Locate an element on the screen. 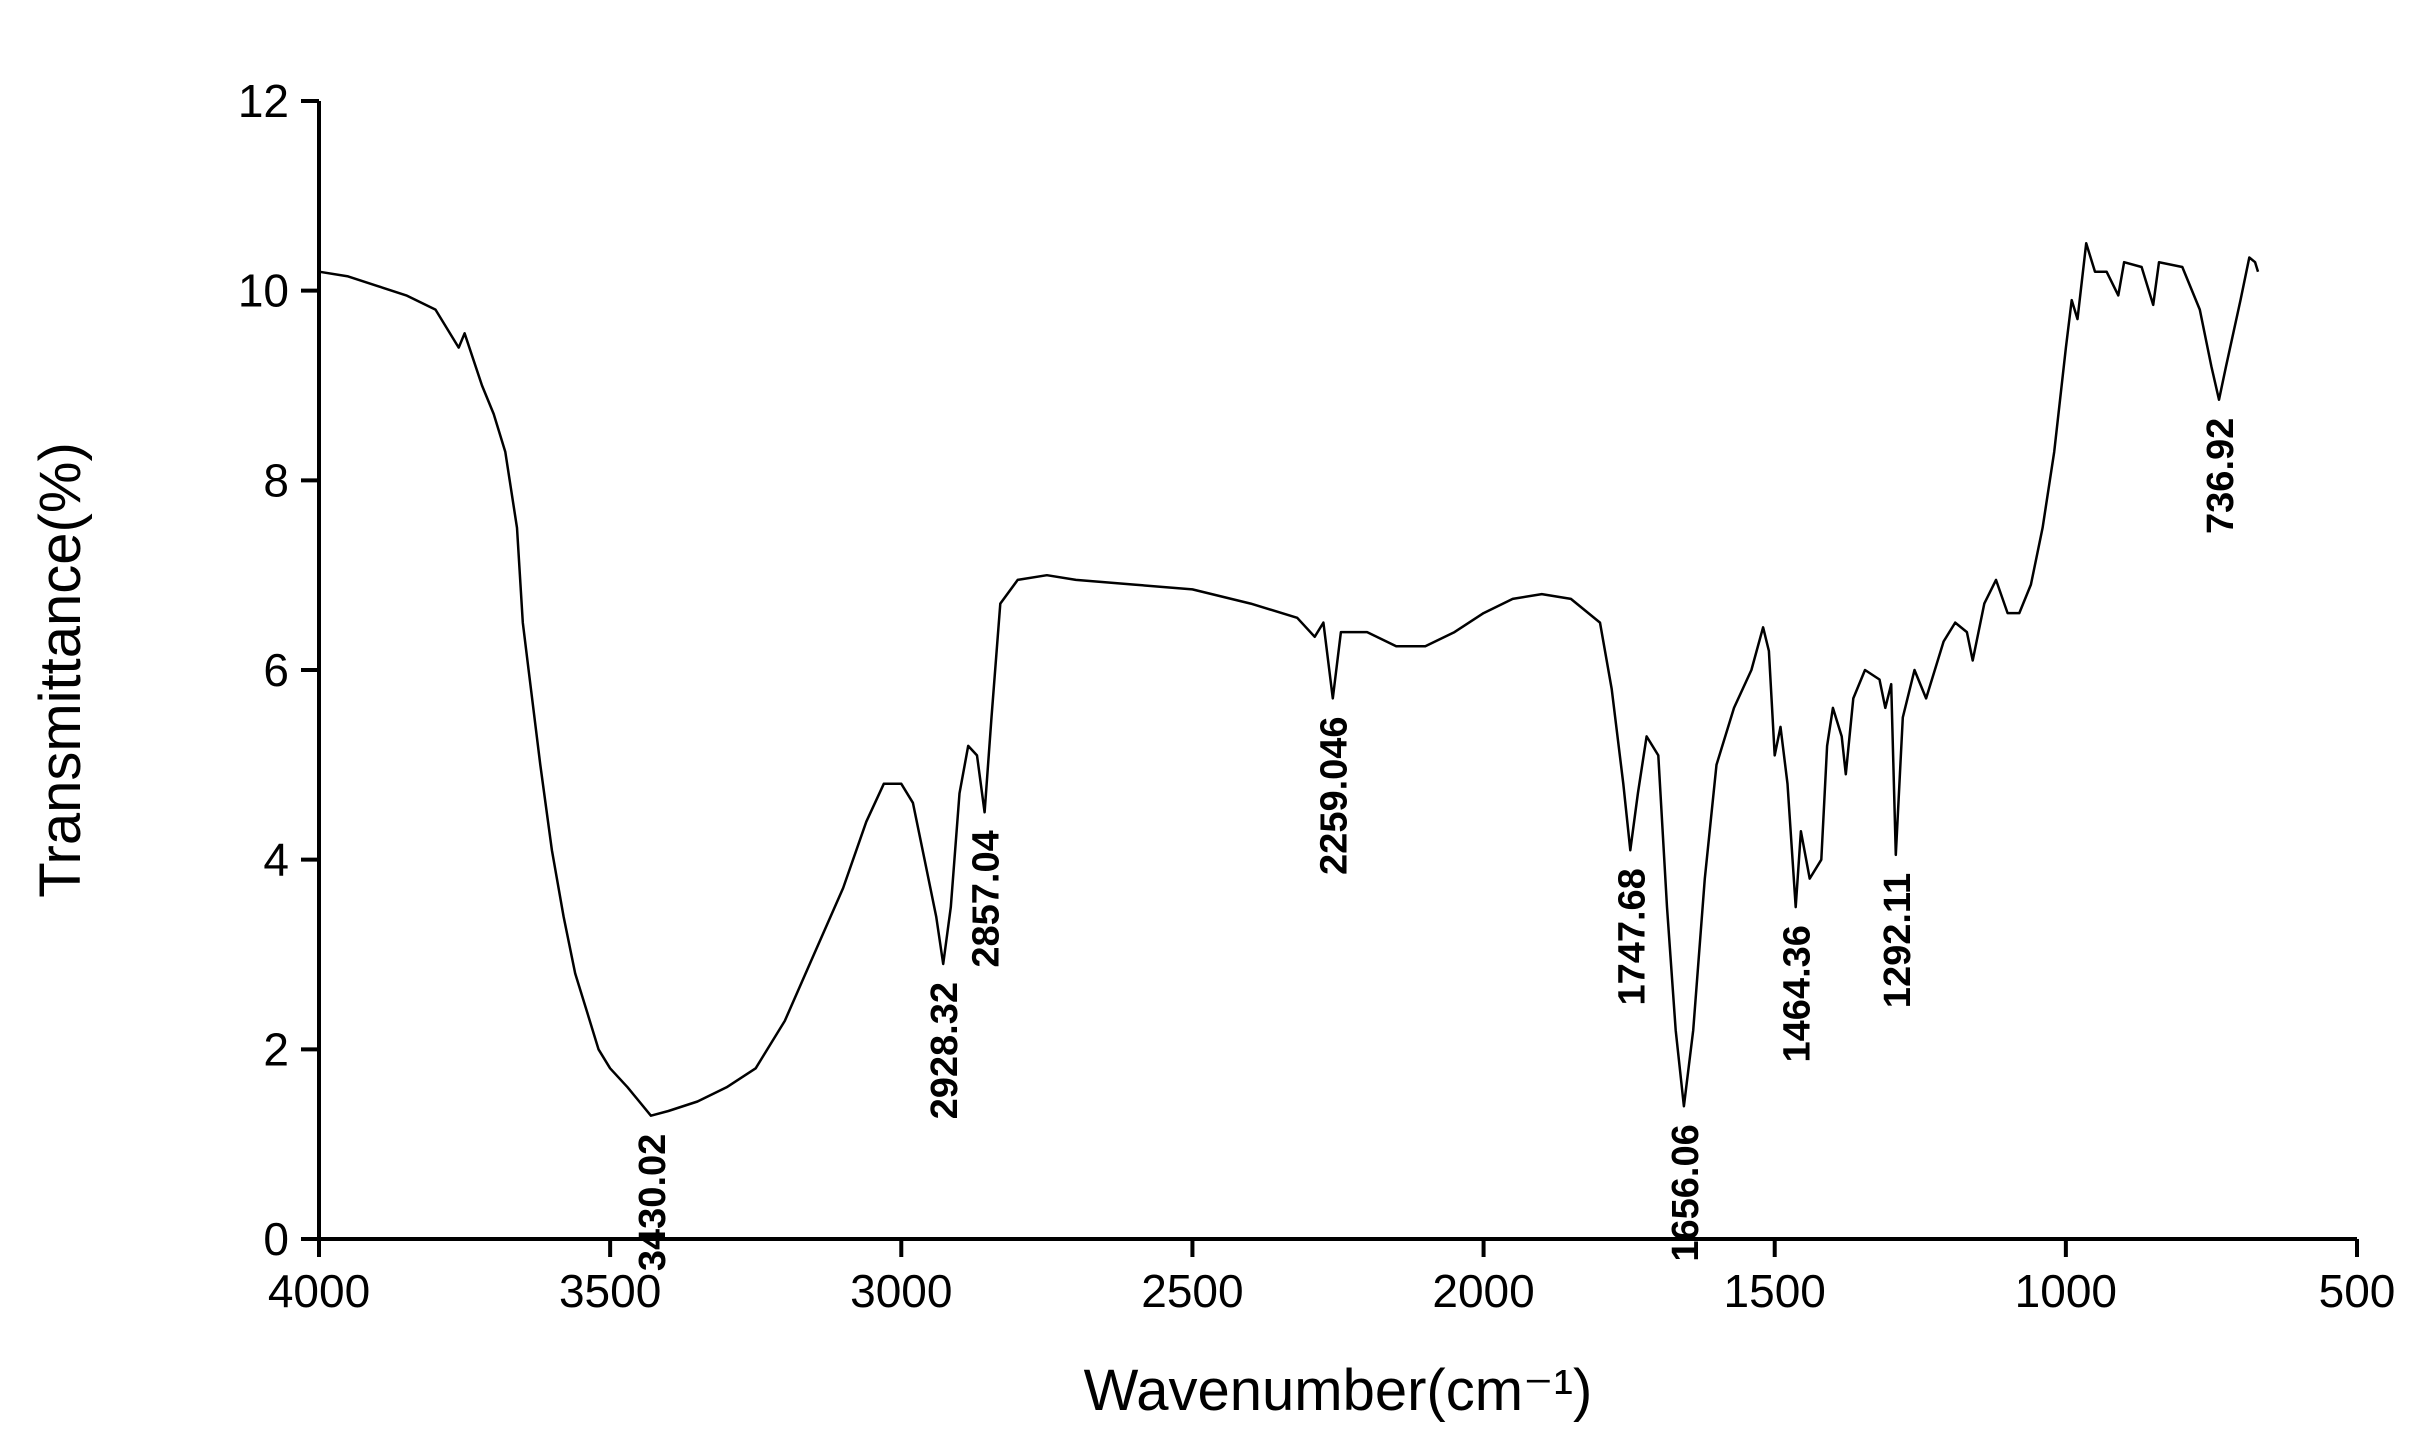  x-tick-label: 500 is located at coordinates (2357, 1291).